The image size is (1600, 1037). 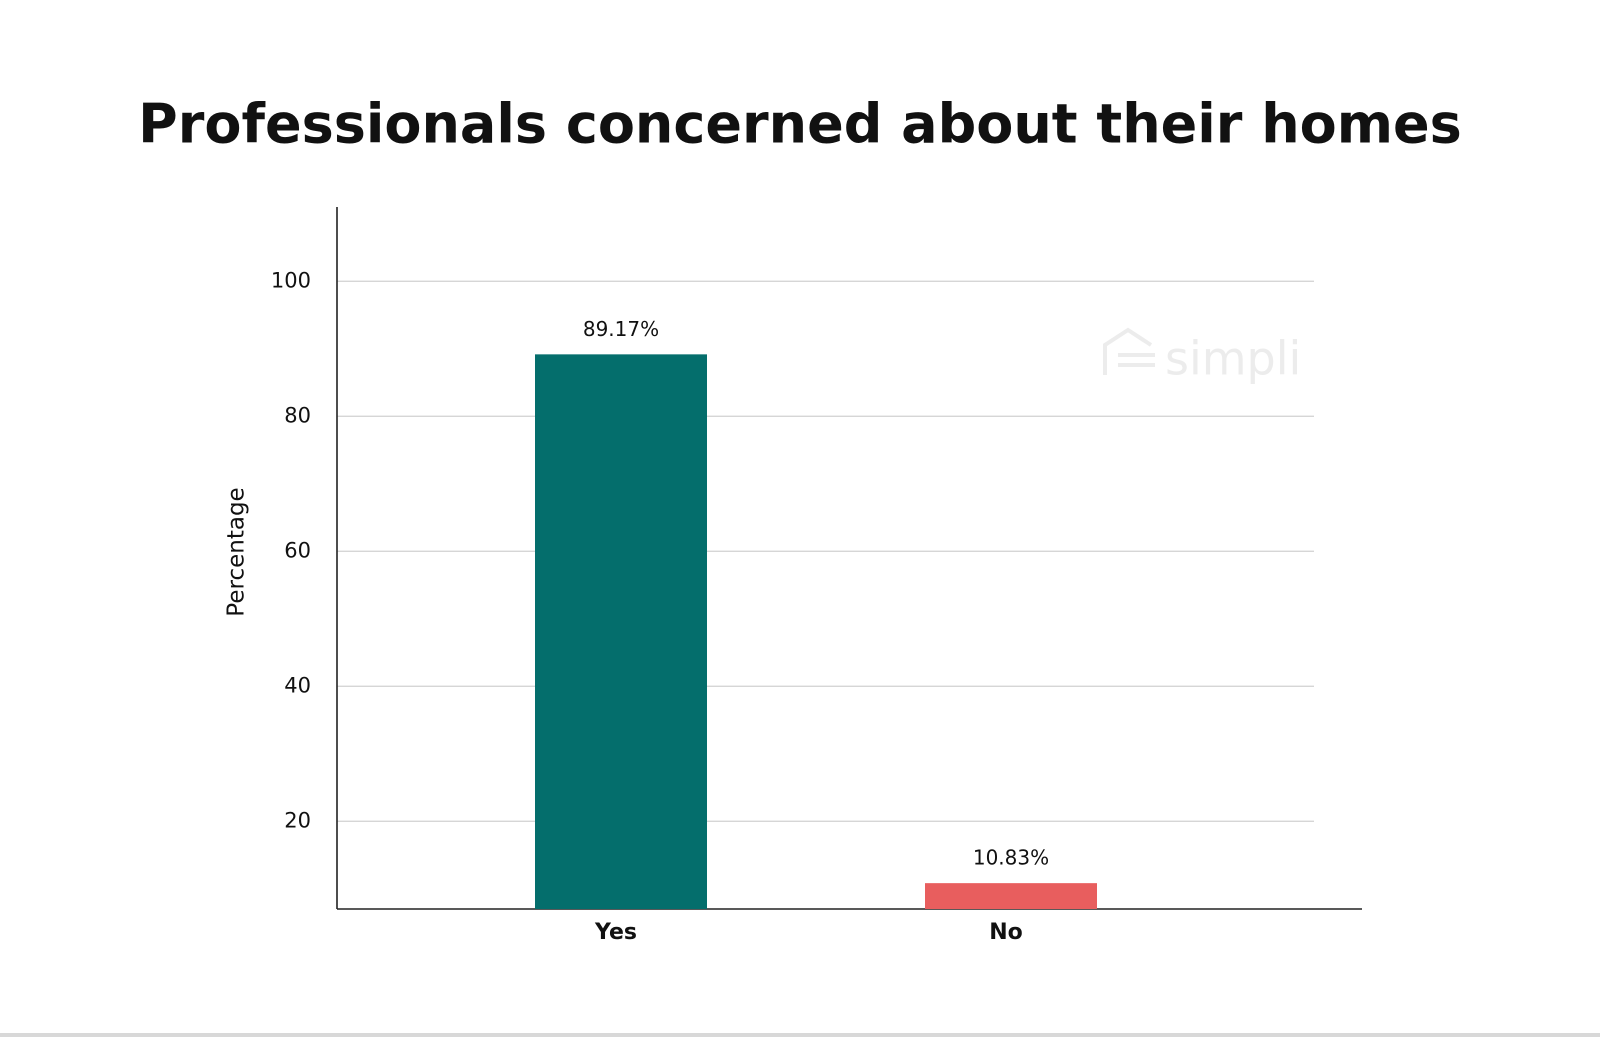 What do you see at coordinates (297, 550) in the screenshot?
I see `y-tick-label: 60` at bounding box center [297, 550].